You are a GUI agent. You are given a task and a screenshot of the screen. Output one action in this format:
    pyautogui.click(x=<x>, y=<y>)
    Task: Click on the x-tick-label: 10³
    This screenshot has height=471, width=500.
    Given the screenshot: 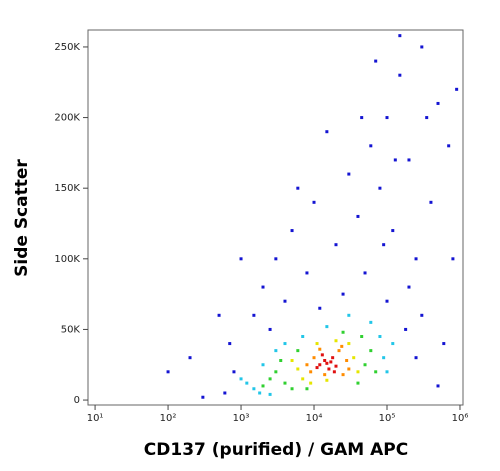 What is the action you would take?
    pyautogui.click(x=241, y=418)
    